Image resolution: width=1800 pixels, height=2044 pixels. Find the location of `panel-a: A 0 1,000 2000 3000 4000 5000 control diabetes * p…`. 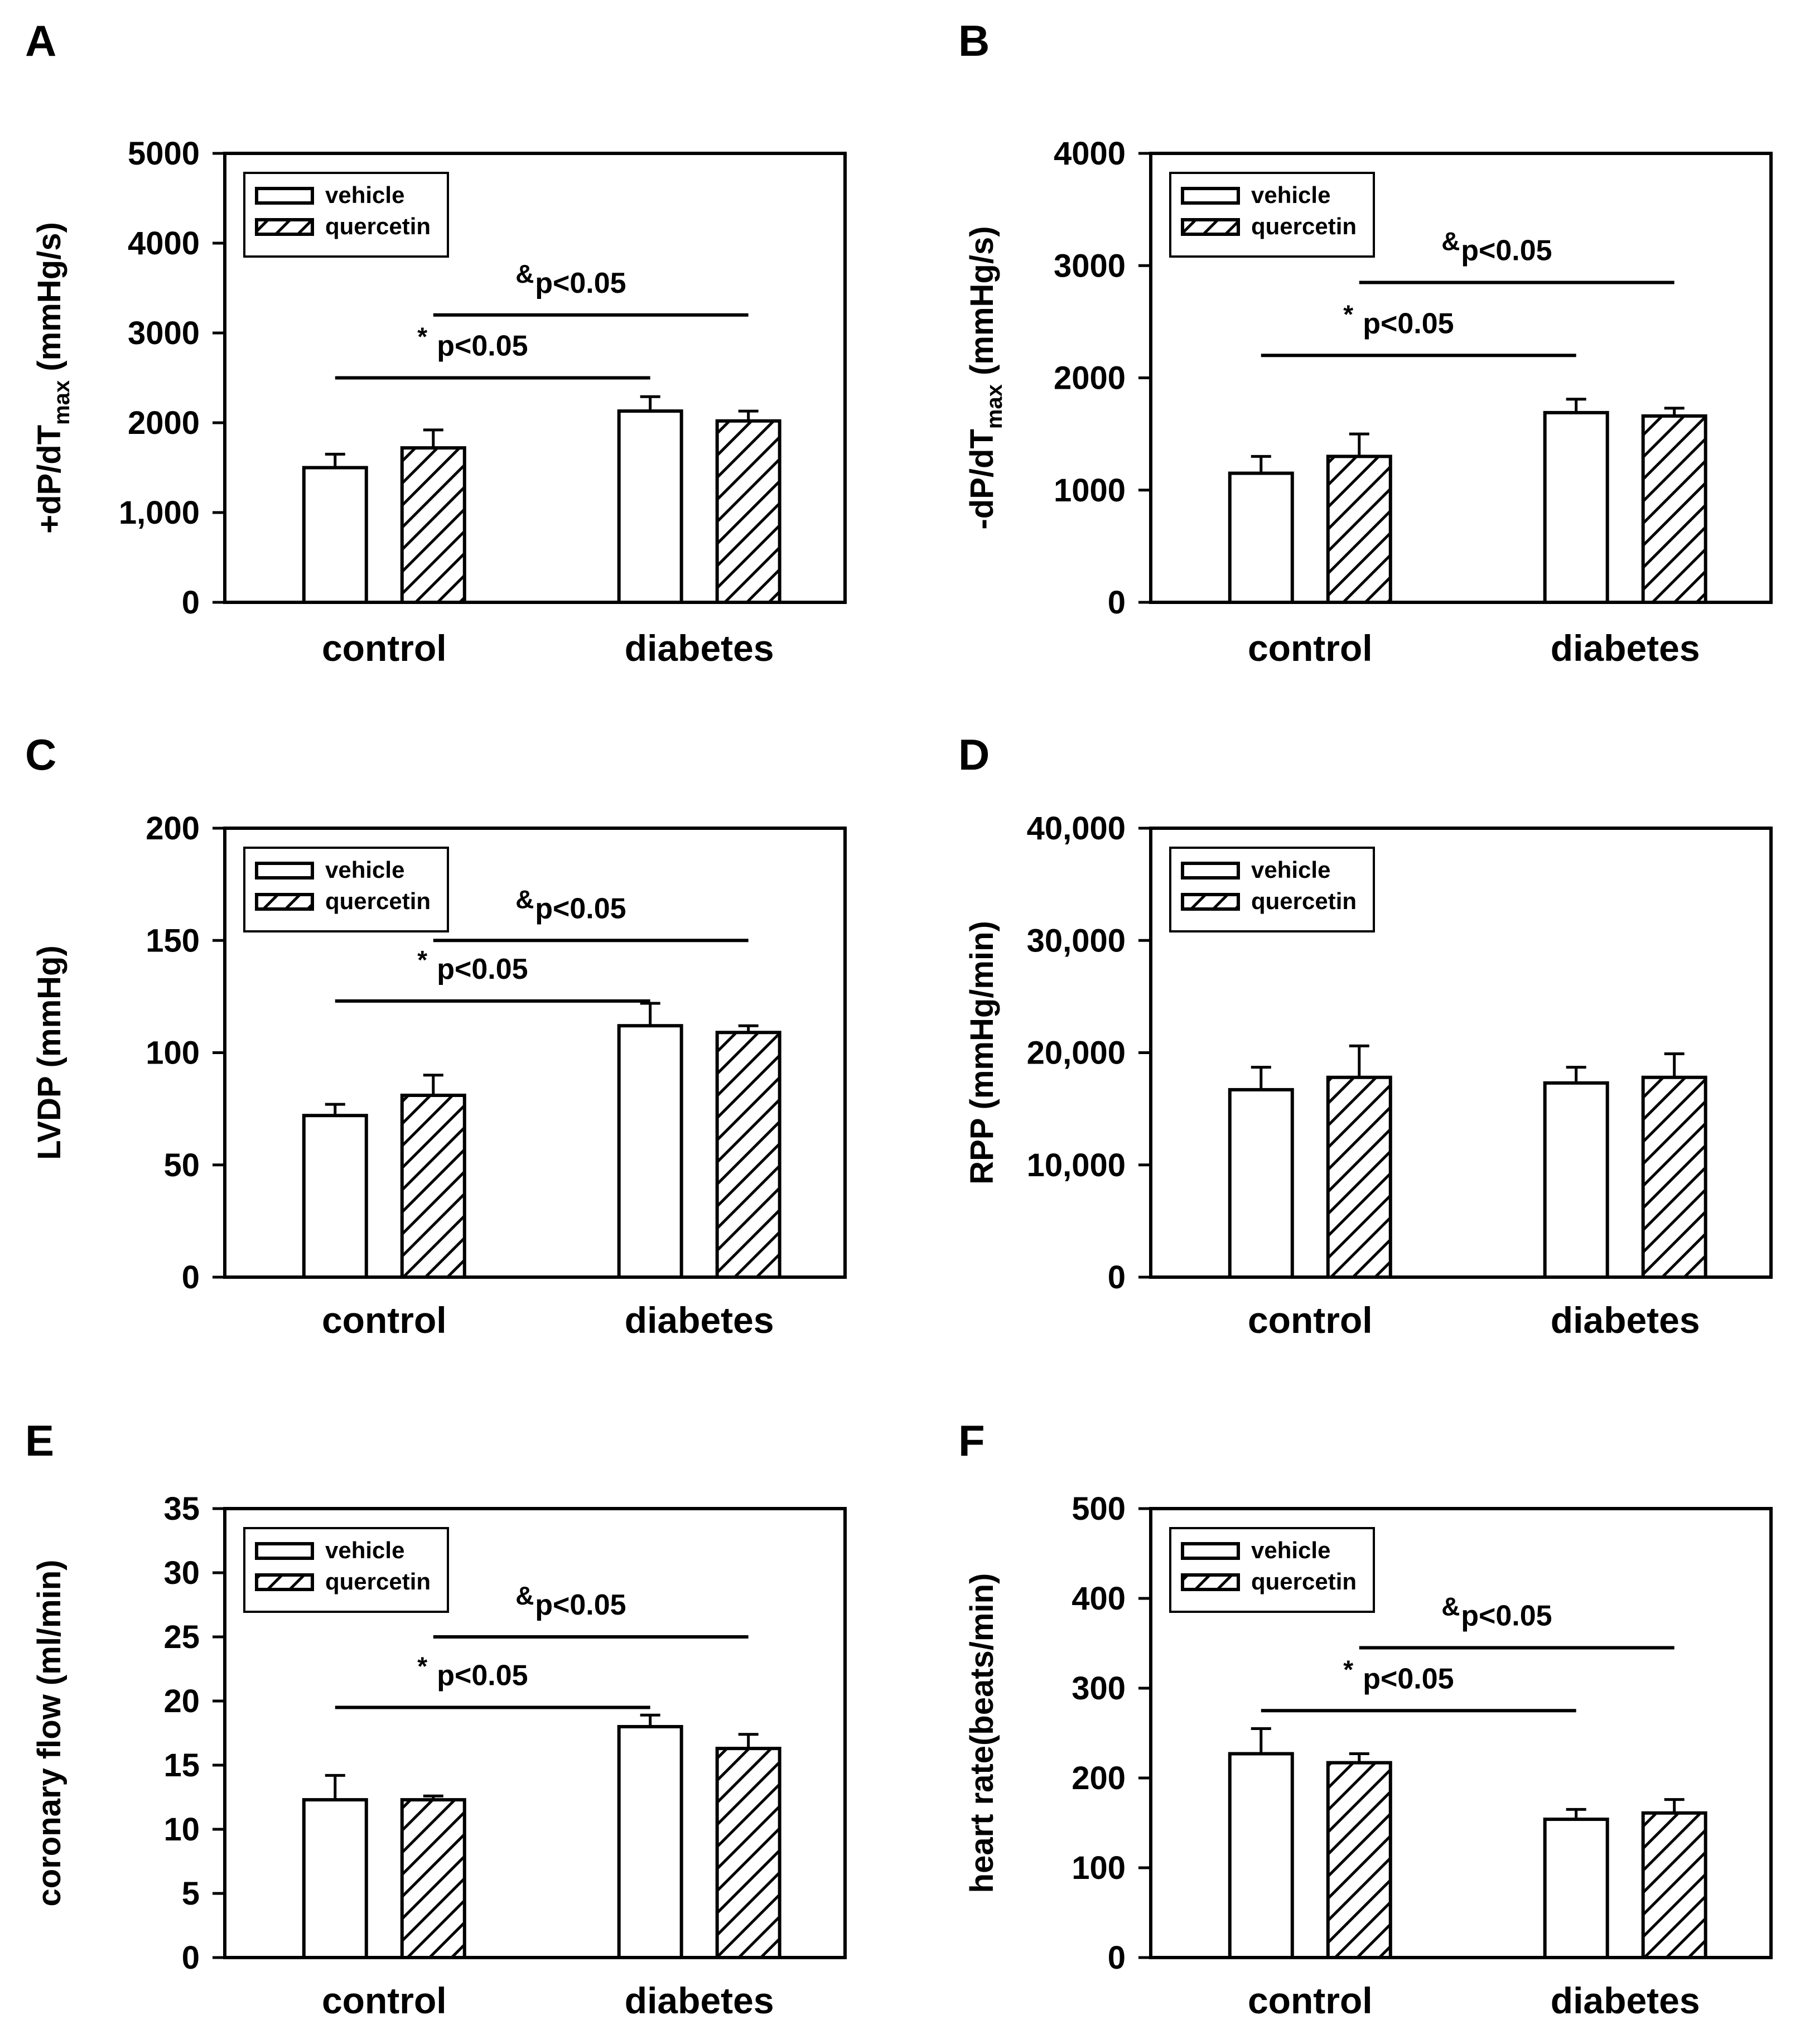

panel-a: A 0 1,000 2000 3000 4000 5000 control diabetes * p… is located at coordinates (436, 342).